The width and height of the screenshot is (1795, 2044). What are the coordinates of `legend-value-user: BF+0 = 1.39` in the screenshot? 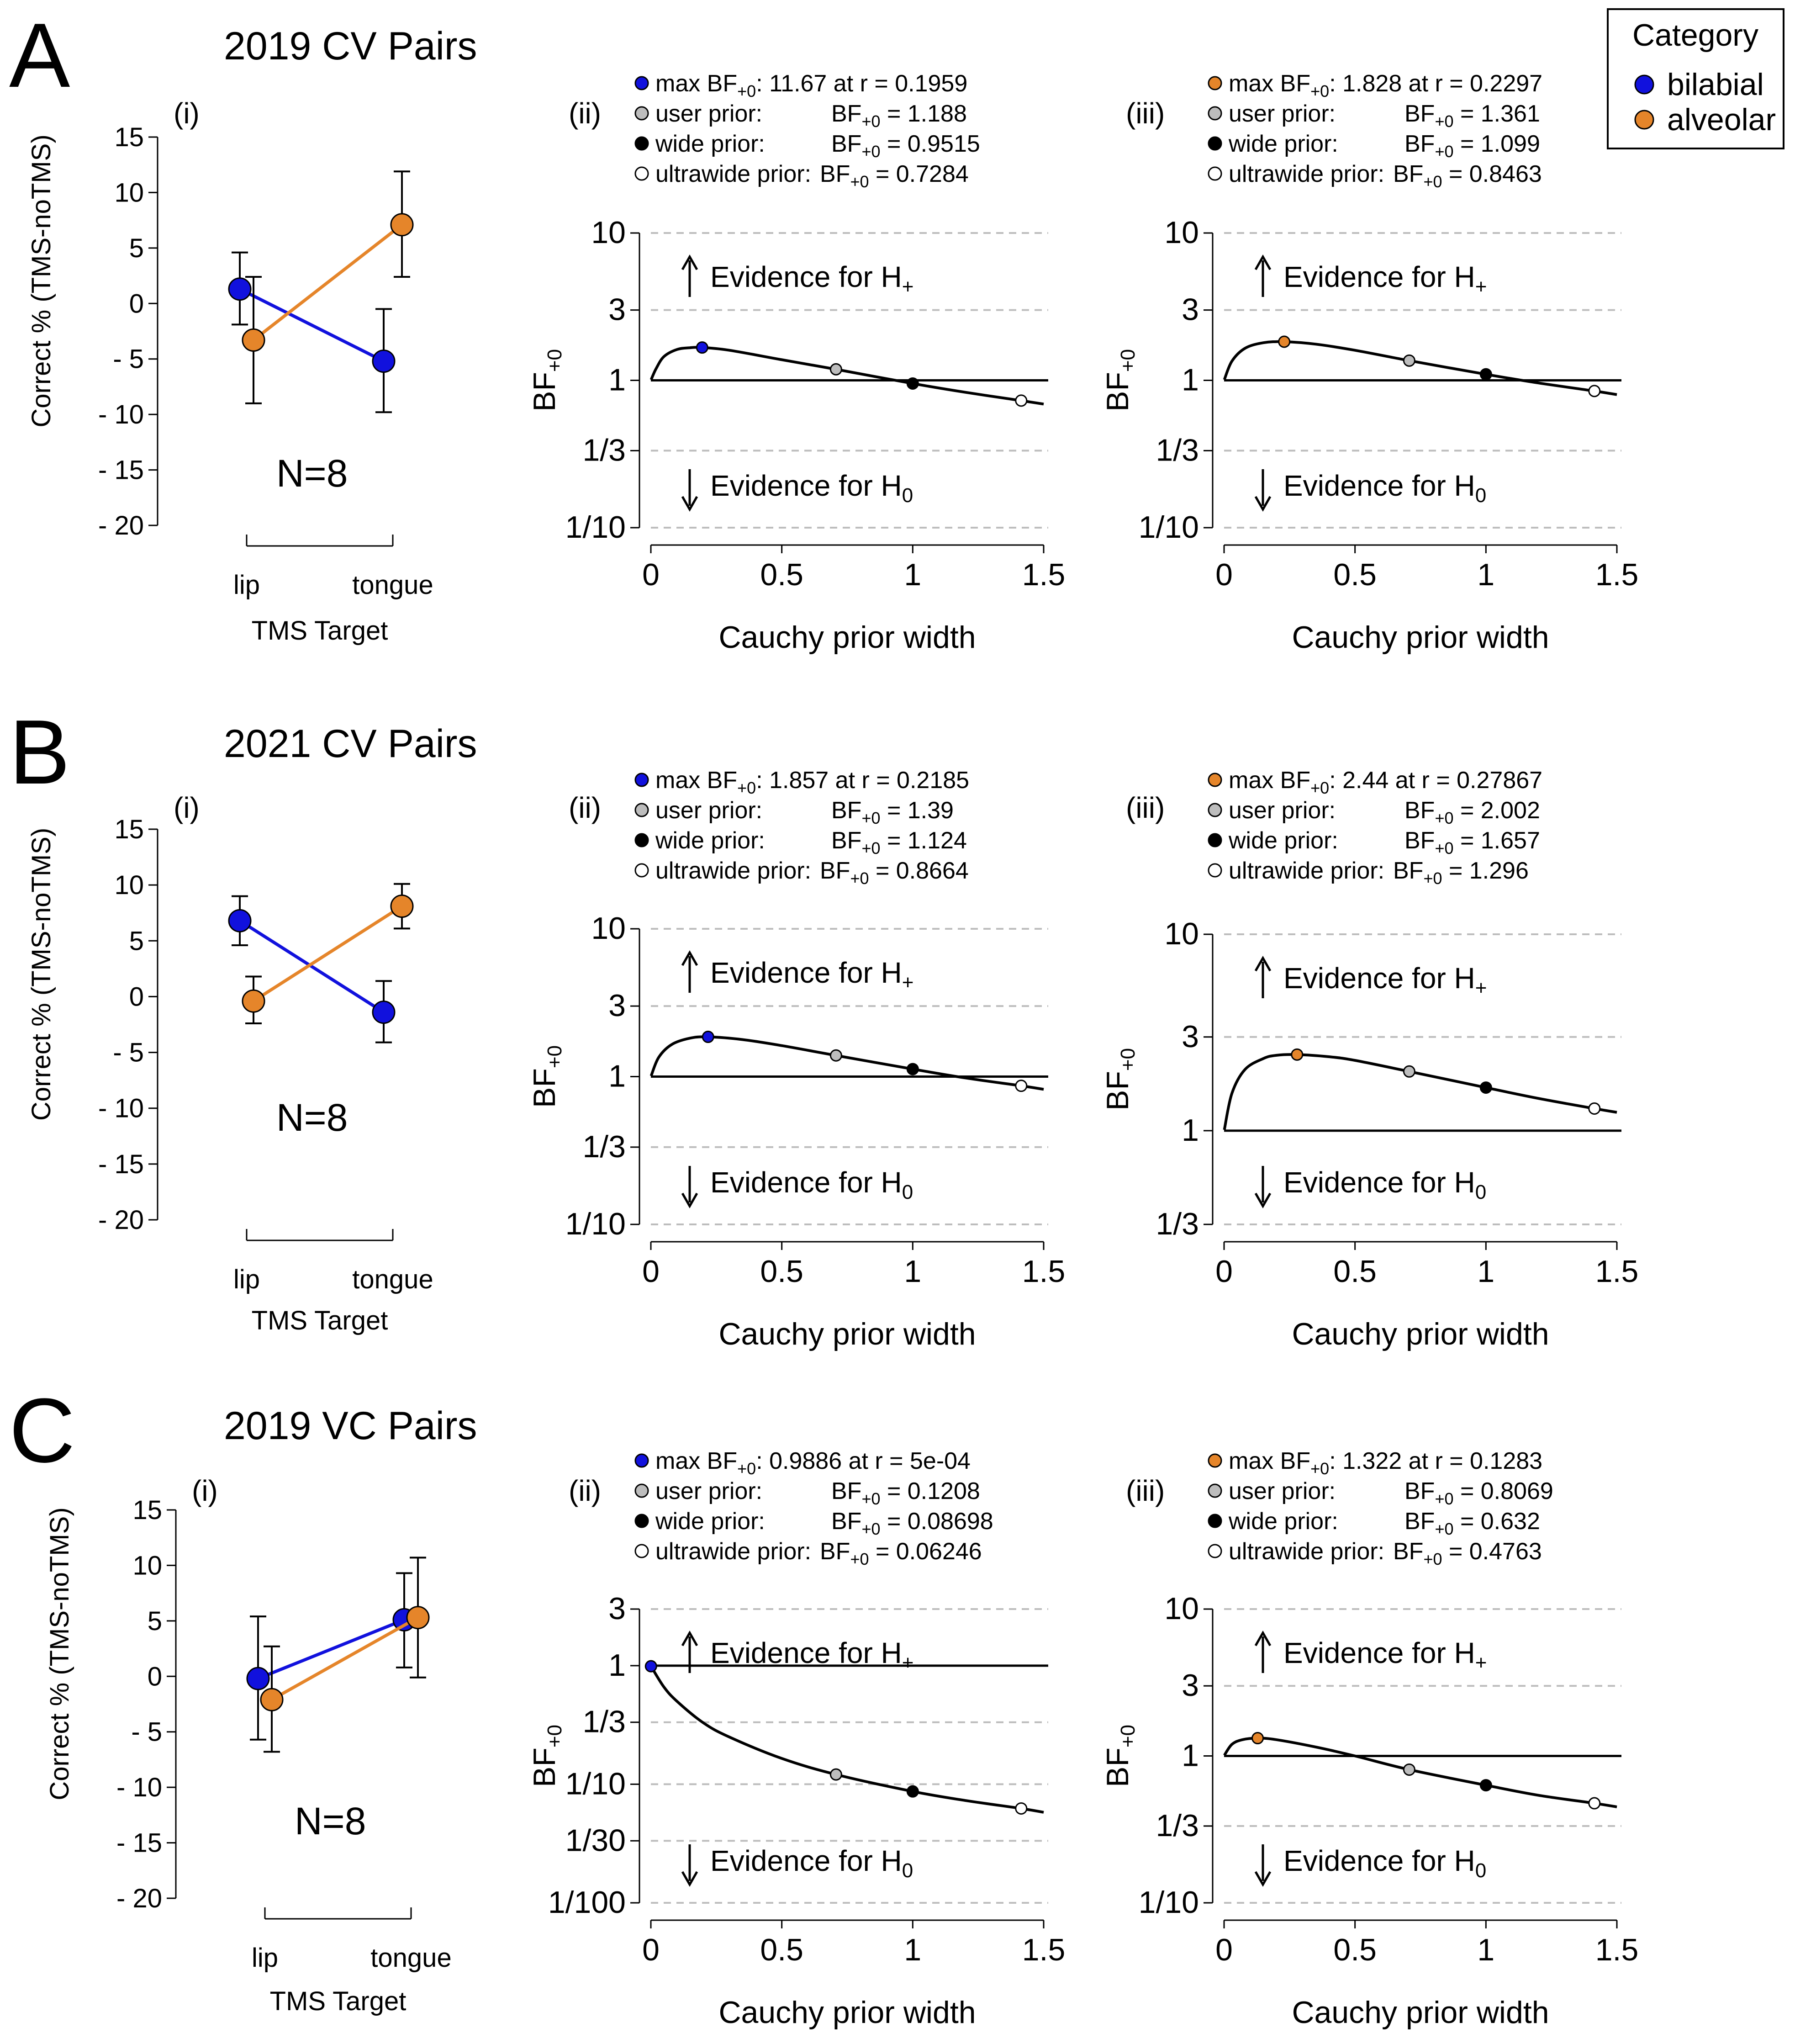 It's located at (892, 812).